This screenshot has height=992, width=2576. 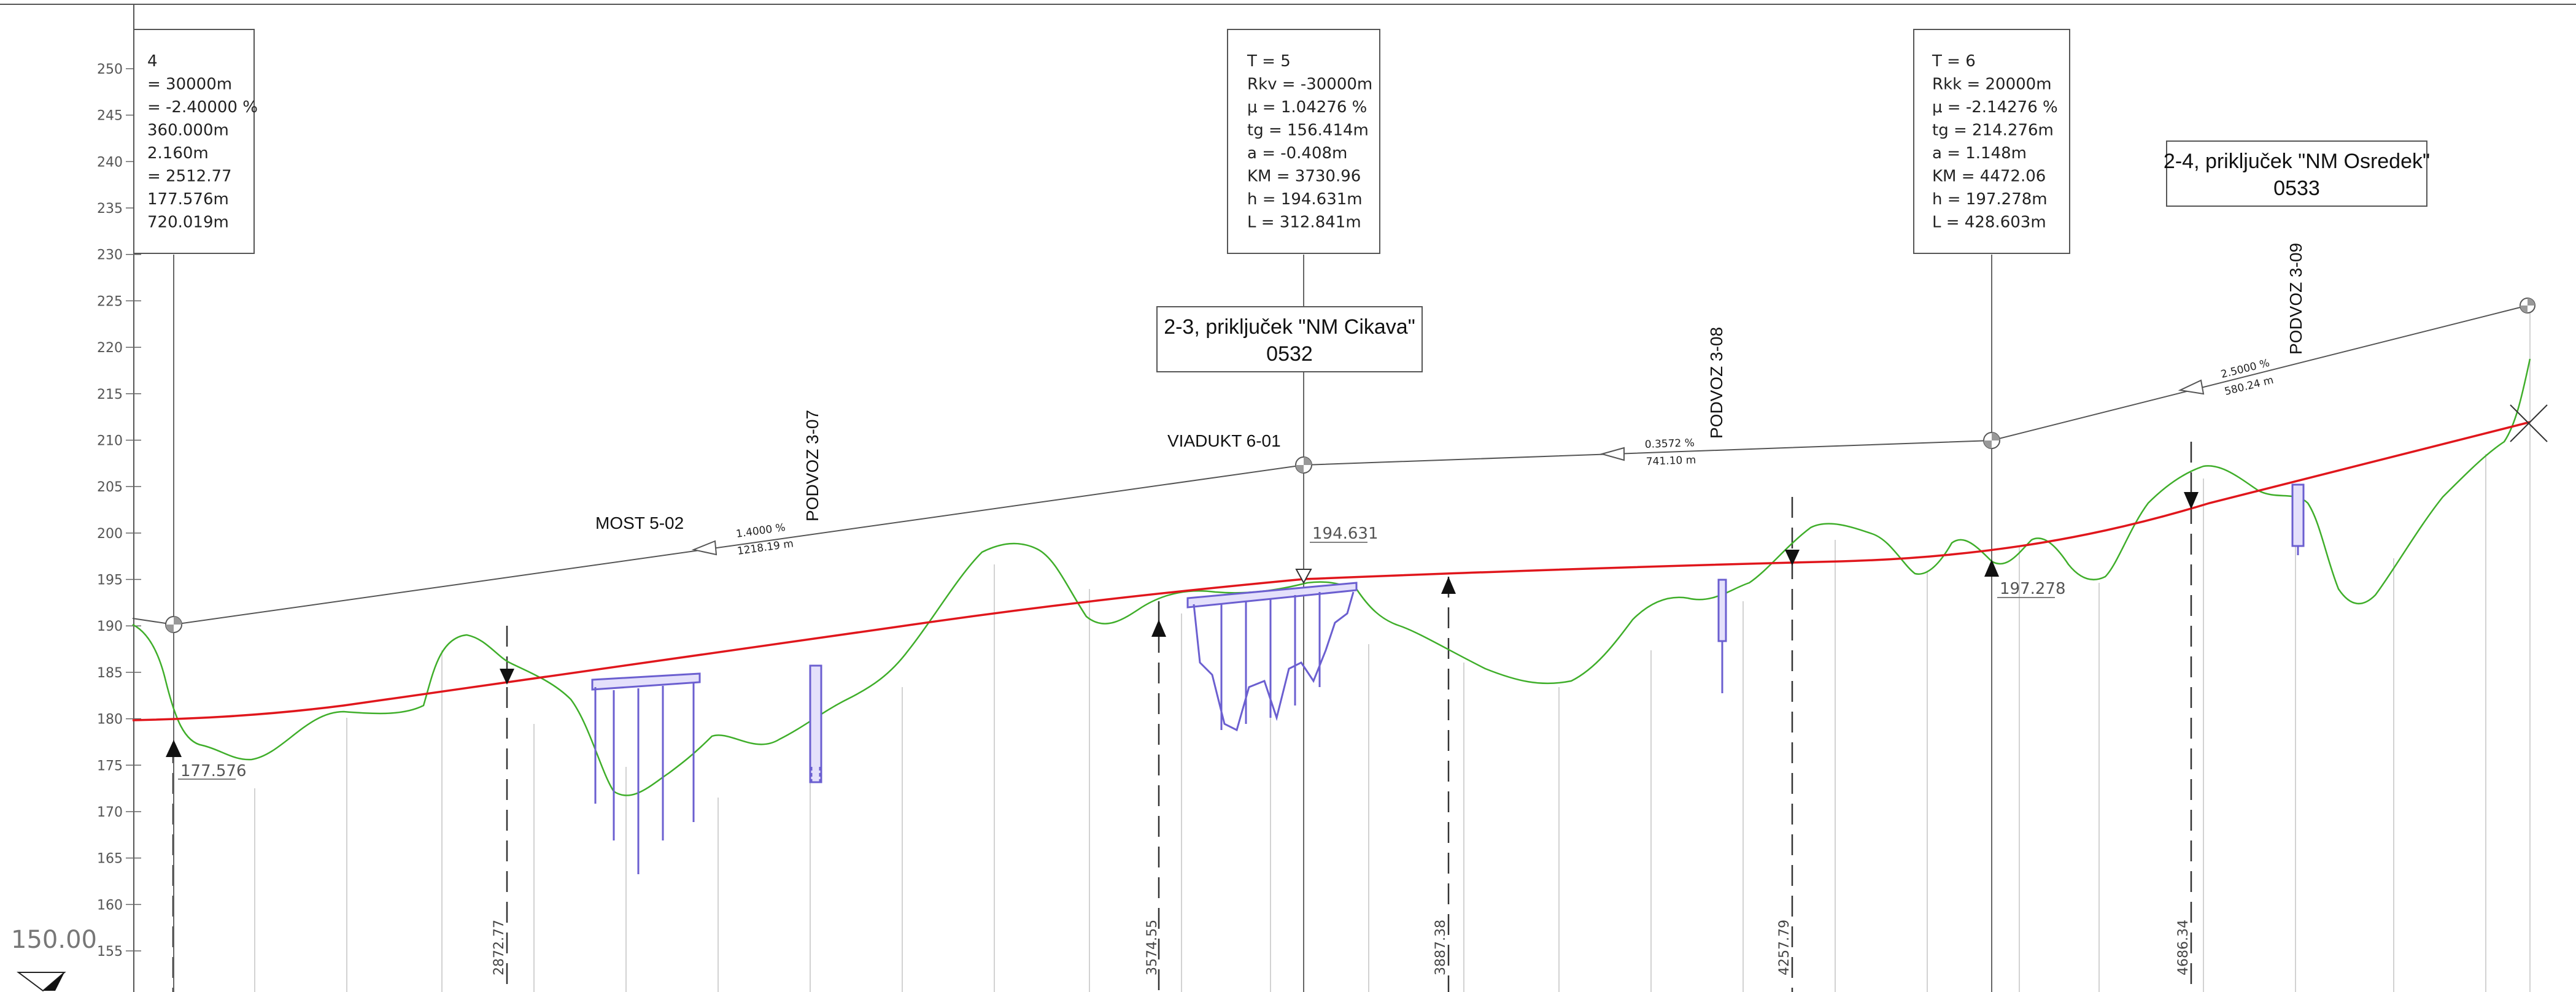 I want to click on grade-direction-arrows, so click(x=1448, y=468).